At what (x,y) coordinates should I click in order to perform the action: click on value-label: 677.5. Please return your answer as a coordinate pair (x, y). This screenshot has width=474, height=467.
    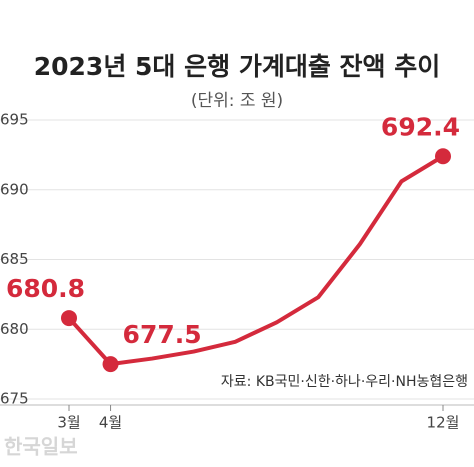
    Looking at the image, I should click on (162, 334).